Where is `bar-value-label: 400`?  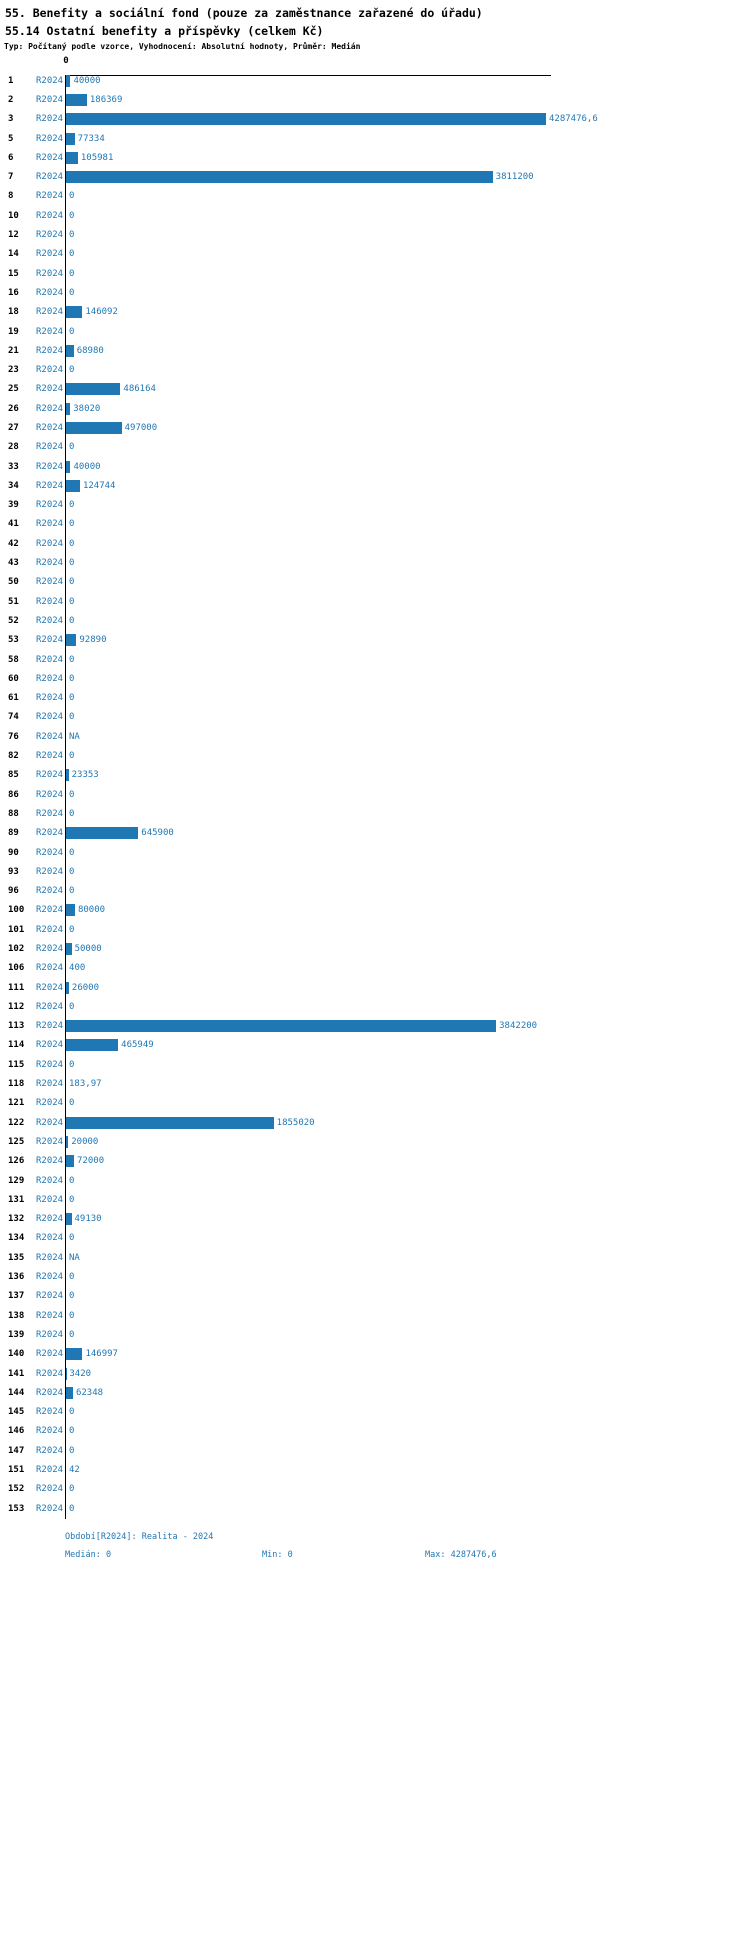
bar-value-label: 400 is located at coordinates (77, 968).